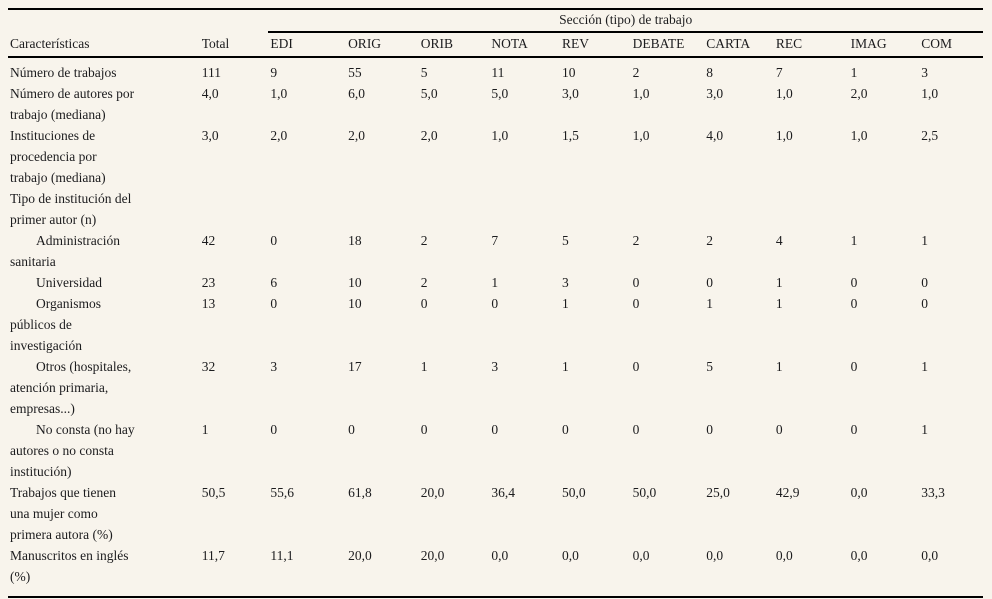 The height and width of the screenshot is (599, 992). What do you see at coordinates (355, 366) in the screenshot?
I see `cell: 17` at bounding box center [355, 366].